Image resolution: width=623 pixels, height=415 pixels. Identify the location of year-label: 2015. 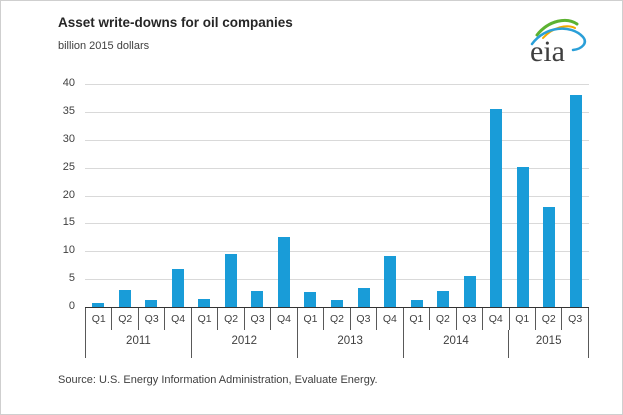
(549, 344).